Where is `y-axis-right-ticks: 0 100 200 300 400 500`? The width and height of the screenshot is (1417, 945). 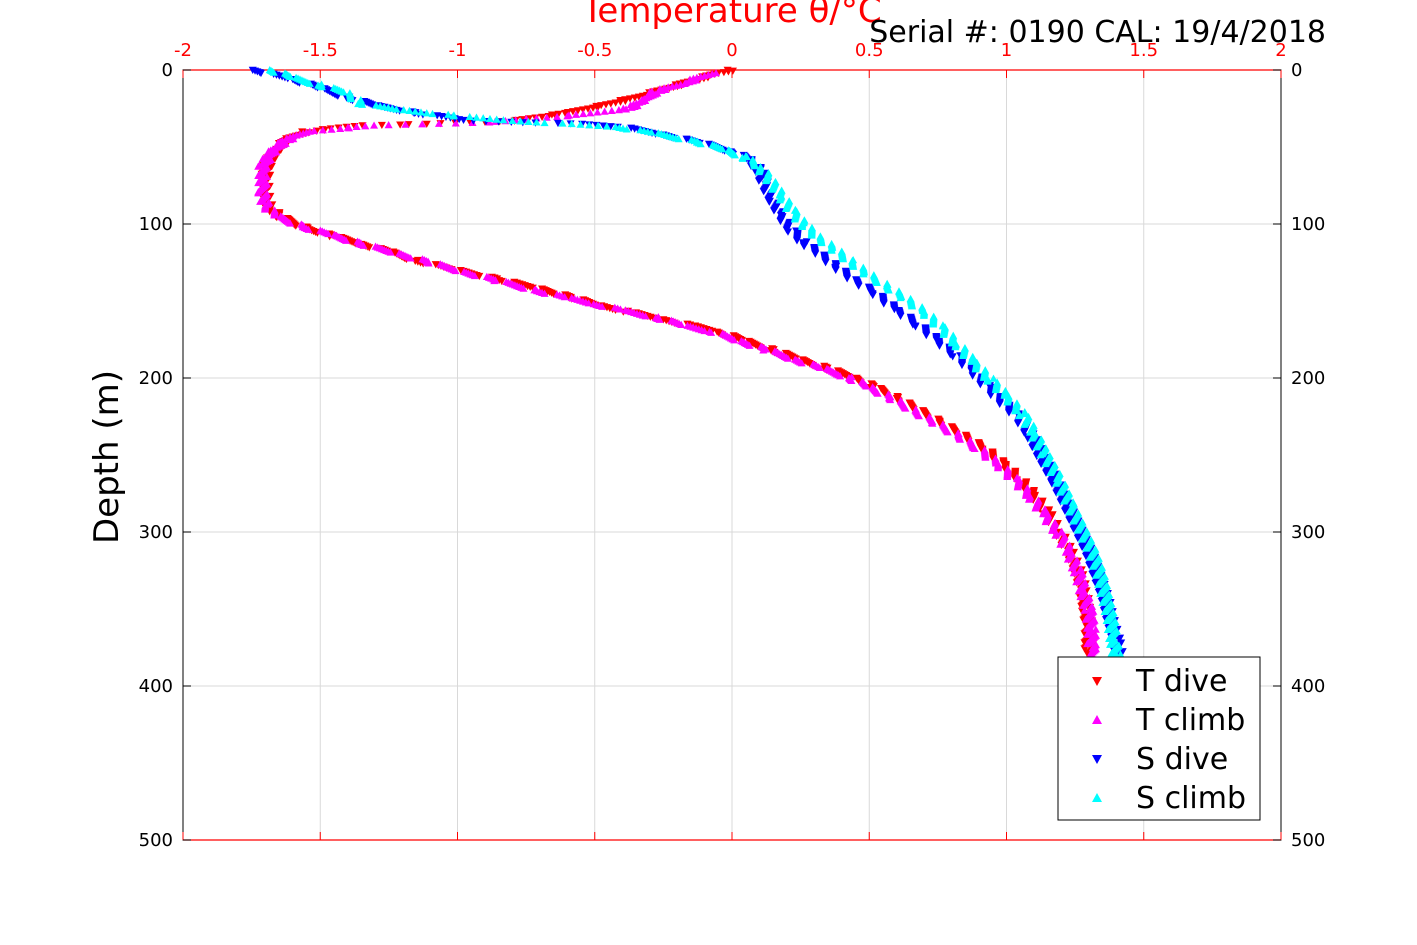 y-axis-right-ticks: 0 100 200 300 400 500 is located at coordinates (1299, 455).